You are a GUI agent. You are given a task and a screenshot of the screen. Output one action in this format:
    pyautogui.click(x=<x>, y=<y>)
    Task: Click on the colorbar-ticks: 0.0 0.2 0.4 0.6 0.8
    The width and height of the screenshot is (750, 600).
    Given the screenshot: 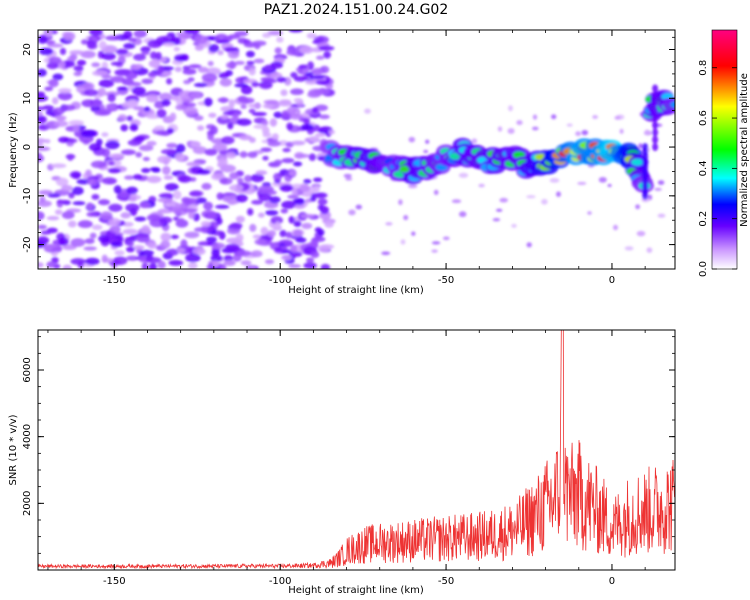 What is the action you would take?
    pyautogui.click(x=717, y=168)
    